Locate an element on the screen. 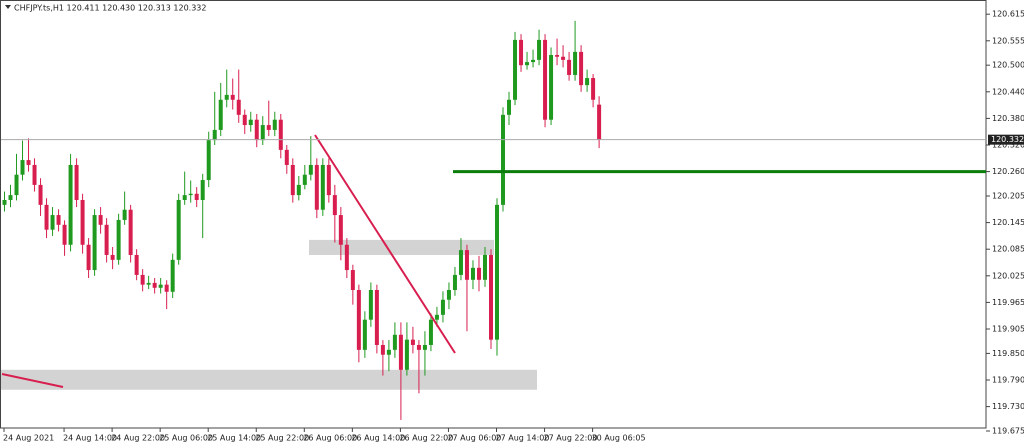  y-tick-label: 120.025 is located at coordinates (1008, 275).